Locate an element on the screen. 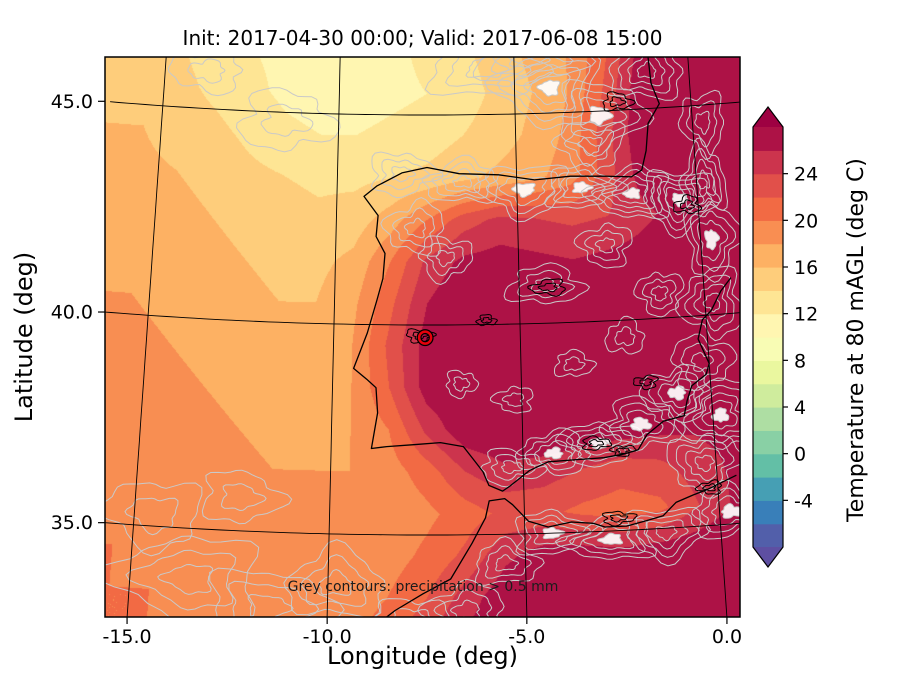  colorbar-tick-label: 16 is located at coordinates (806, 268).